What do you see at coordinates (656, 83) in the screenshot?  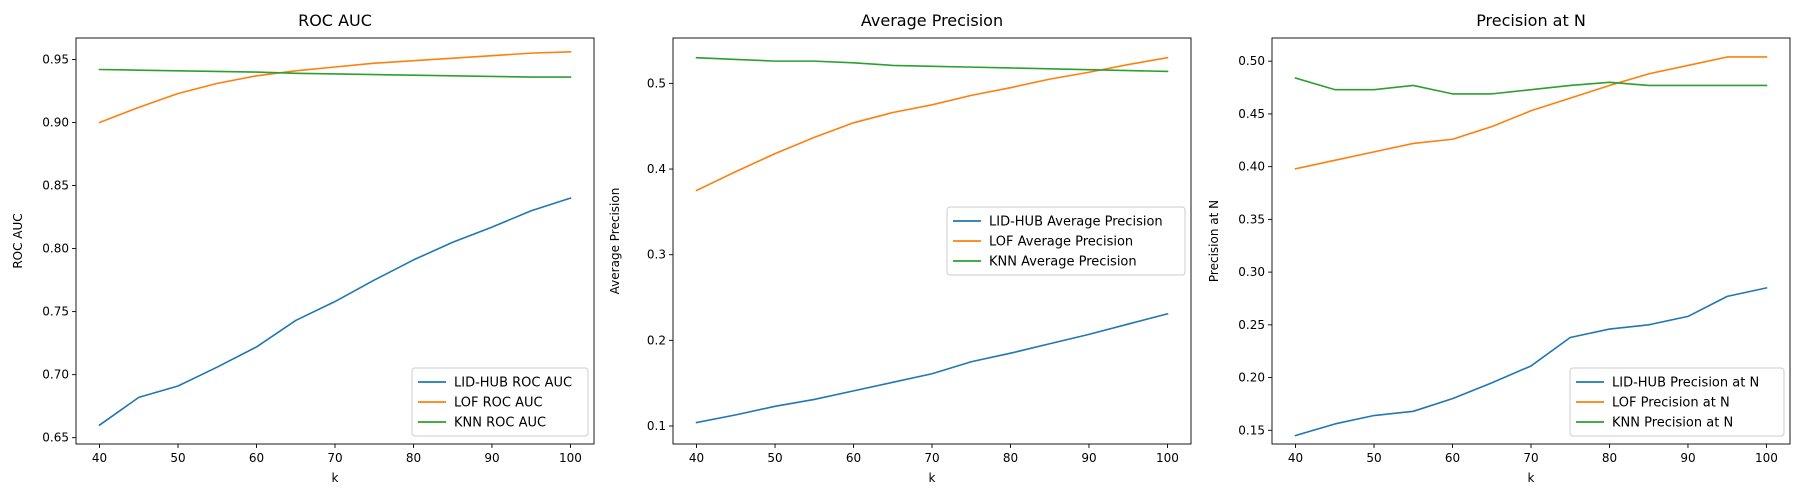 I see `chart1-y-tick-label: 0.5` at bounding box center [656, 83].